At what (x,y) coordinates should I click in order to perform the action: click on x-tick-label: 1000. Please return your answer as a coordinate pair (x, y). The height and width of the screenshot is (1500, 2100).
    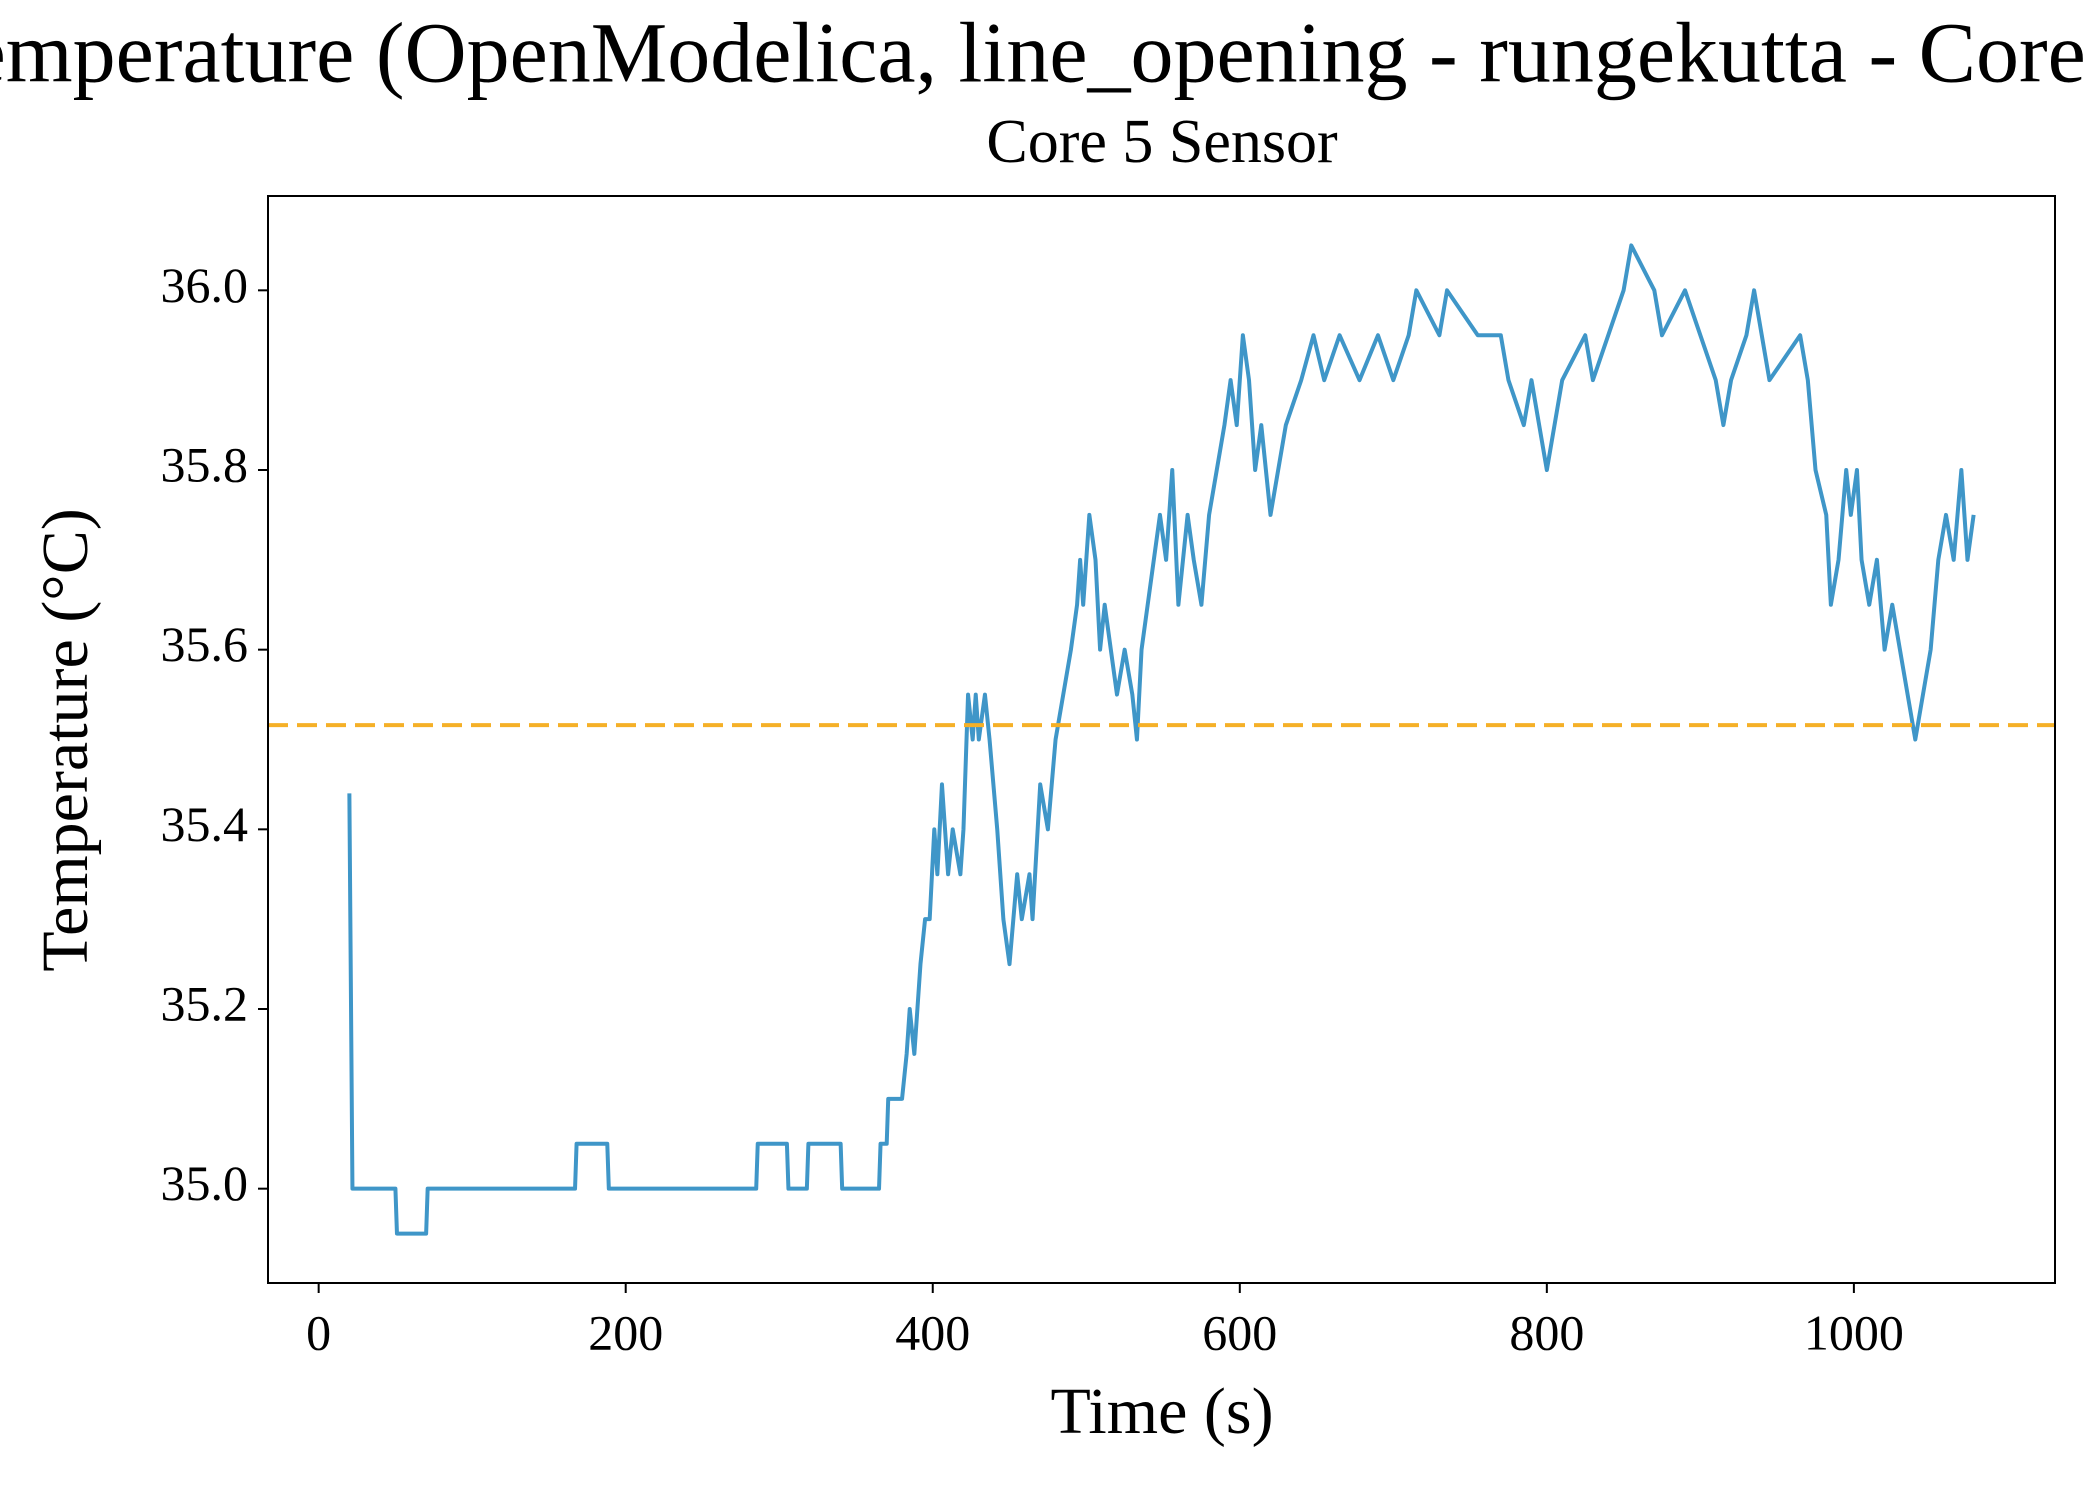
    Looking at the image, I should click on (1854, 1332).